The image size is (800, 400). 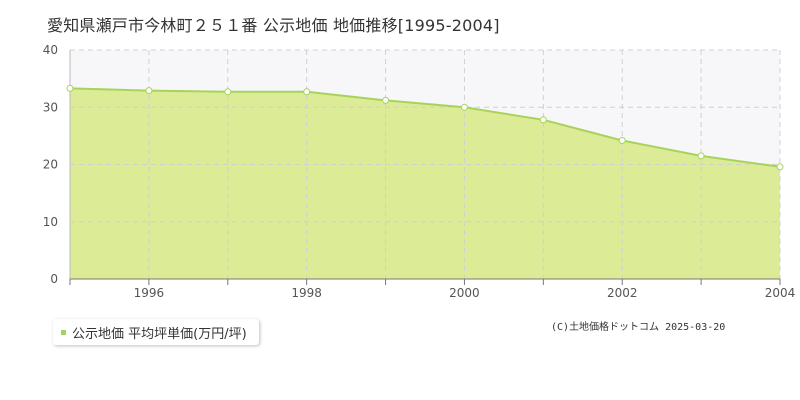 I want to click on y-tick-label: 20, so click(x=50, y=165).